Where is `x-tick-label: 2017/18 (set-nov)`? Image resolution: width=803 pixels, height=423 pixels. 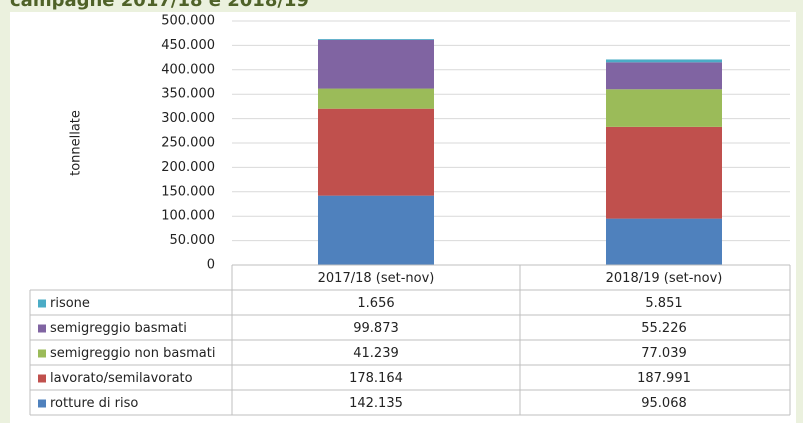 x-tick-label: 2017/18 (set-nov) is located at coordinates (376, 278).